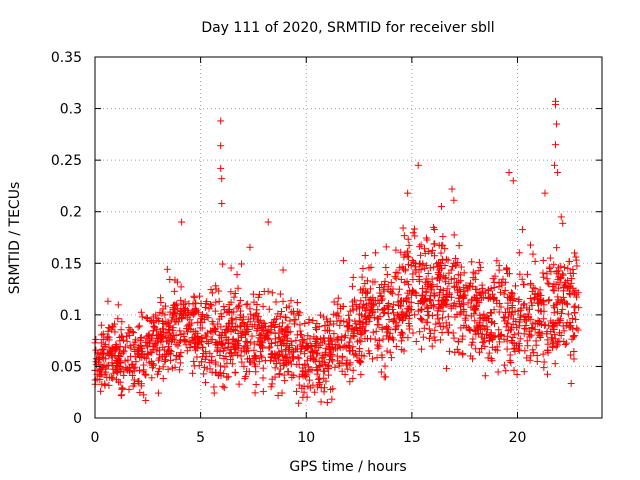 This screenshot has width=640, height=480. I want to click on y-tick-label: 0.3, so click(71, 110).